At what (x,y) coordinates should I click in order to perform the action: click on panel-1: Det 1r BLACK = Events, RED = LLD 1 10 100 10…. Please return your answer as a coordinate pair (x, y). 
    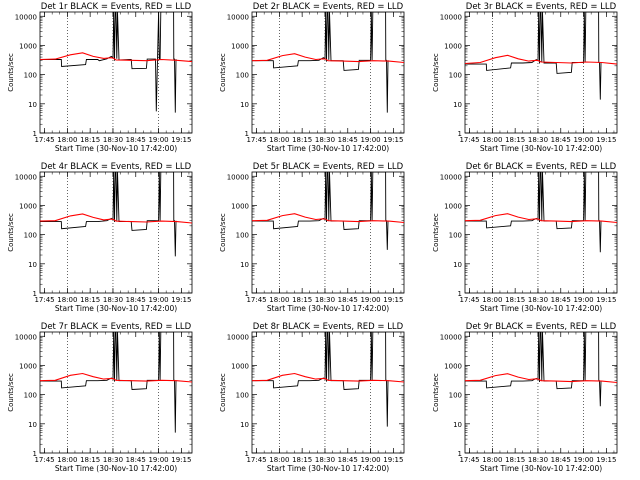
    Looking at the image, I should click on (100, 77).